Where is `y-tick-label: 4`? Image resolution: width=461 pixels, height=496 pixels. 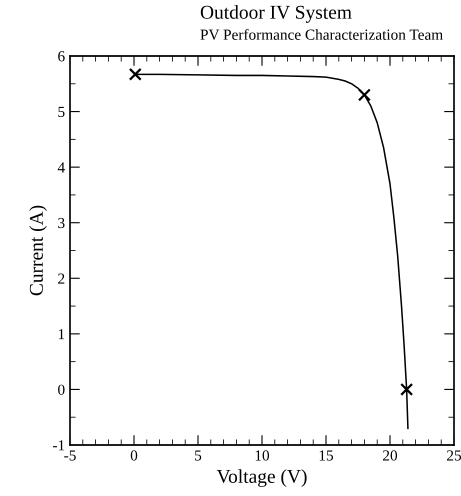 y-tick-label: 4 is located at coordinates (61, 167).